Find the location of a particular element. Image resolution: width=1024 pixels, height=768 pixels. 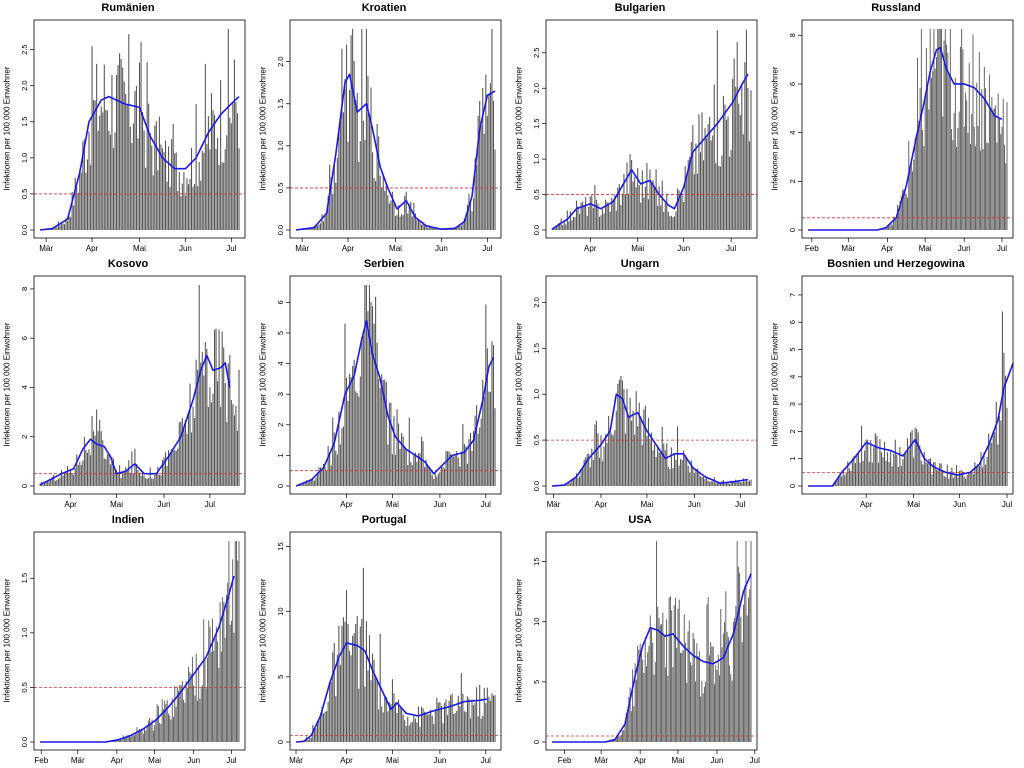

y-tick-label: 3 is located at coordinates (792, 404).